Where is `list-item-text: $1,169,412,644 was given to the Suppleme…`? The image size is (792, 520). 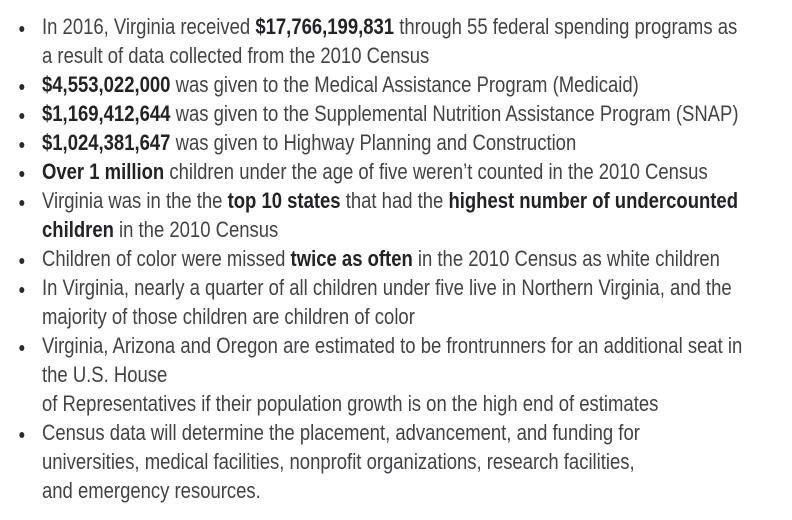 list-item-text: $1,169,412,644 was given to the Suppleme… is located at coordinates (390, 113).